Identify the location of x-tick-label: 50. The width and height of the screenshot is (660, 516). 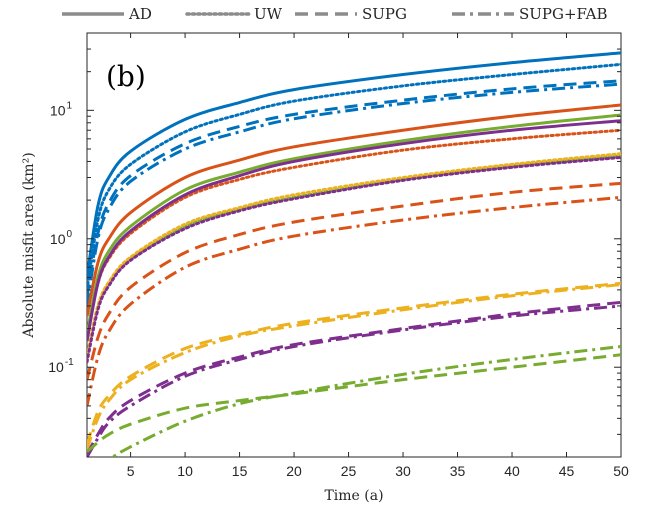
(621, 471).